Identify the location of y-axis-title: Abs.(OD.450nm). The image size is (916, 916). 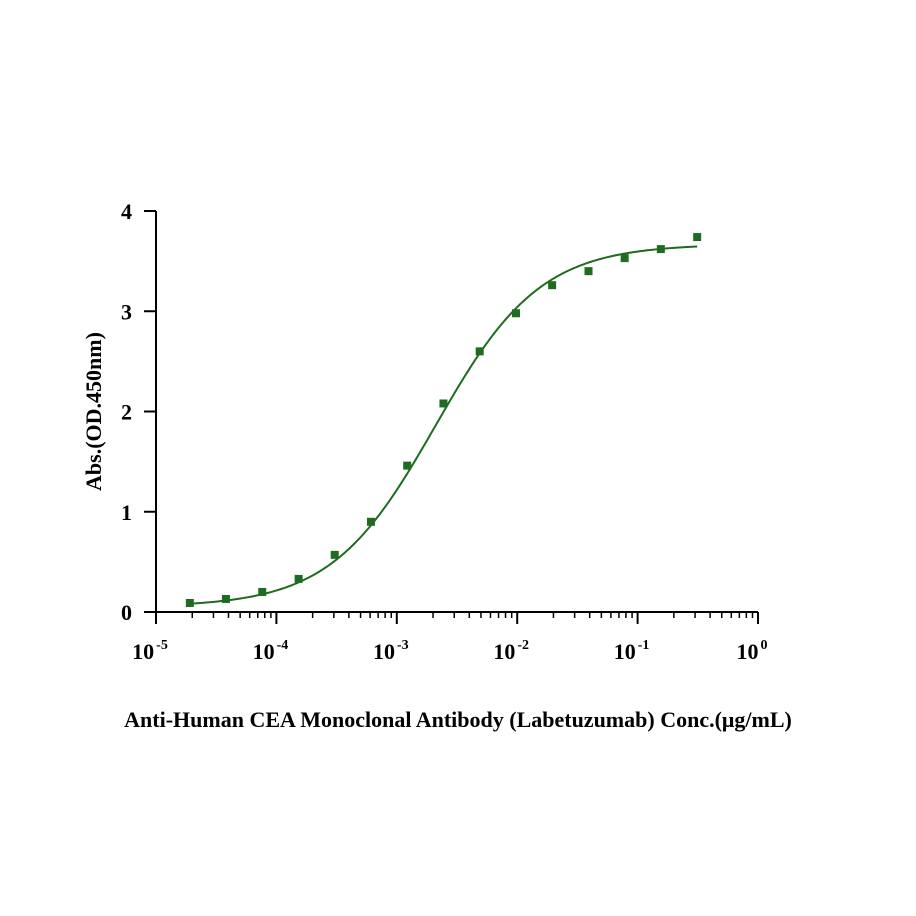
(93, 411).